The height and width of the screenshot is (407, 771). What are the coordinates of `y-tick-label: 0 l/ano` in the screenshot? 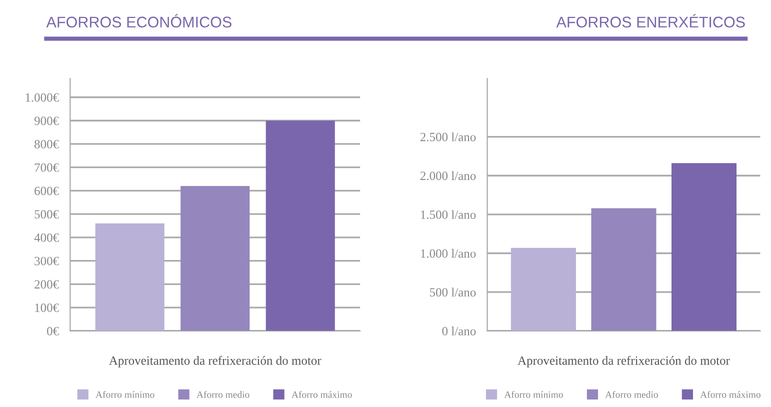 It's located at (459, 331).